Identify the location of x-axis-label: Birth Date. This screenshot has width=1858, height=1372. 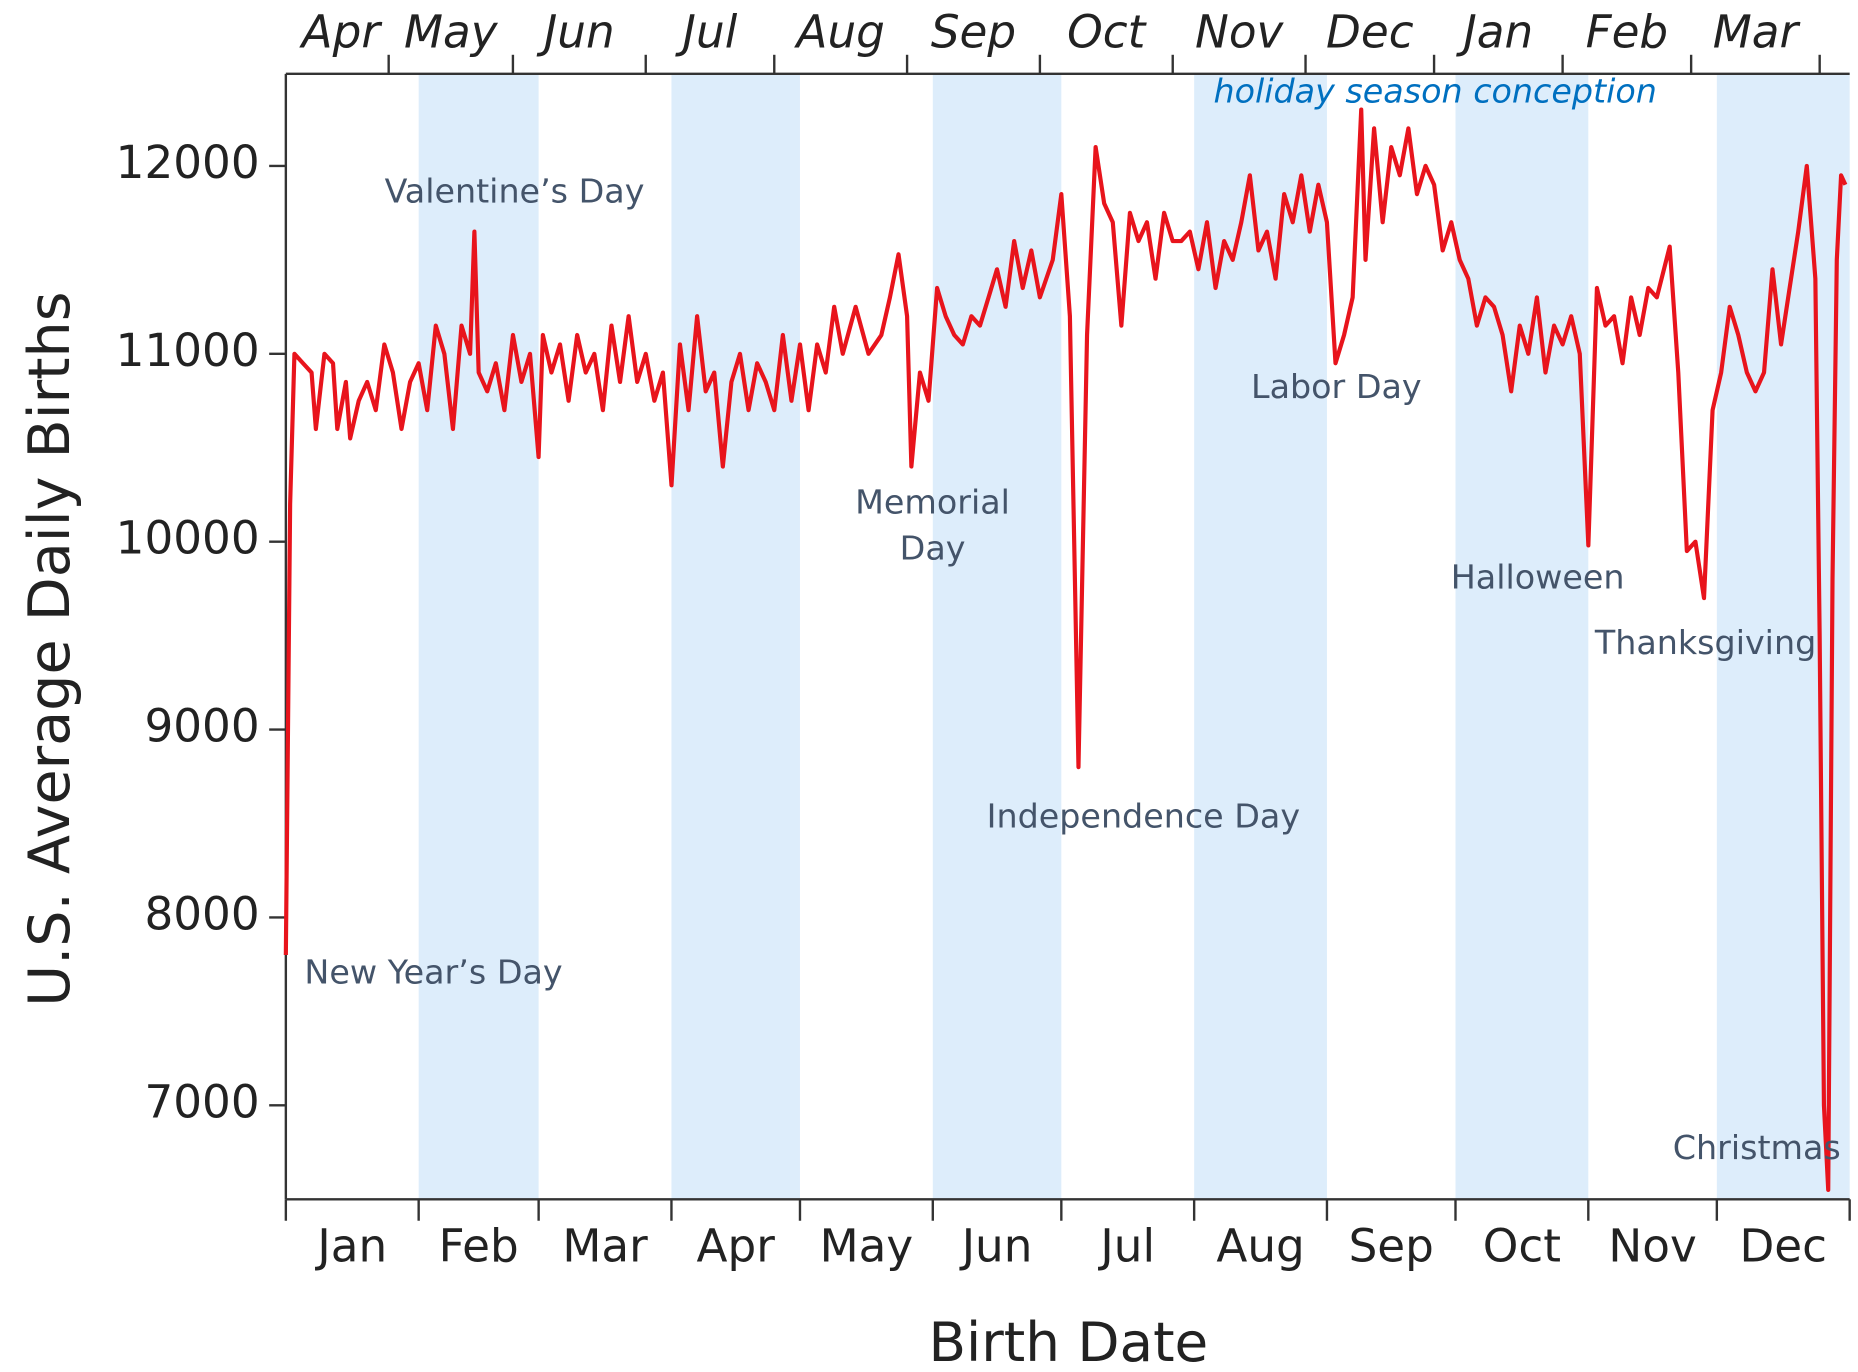
(1068, 1341).